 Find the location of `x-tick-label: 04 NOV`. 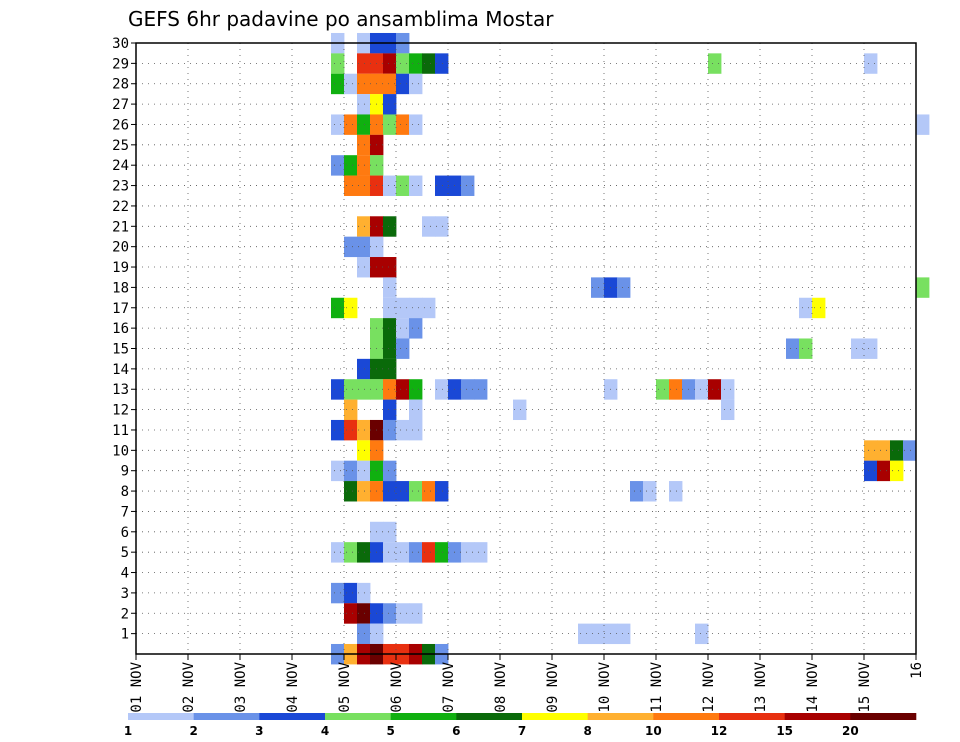

x-tick-label: 04 NOV is located at coordinates (293, 686).